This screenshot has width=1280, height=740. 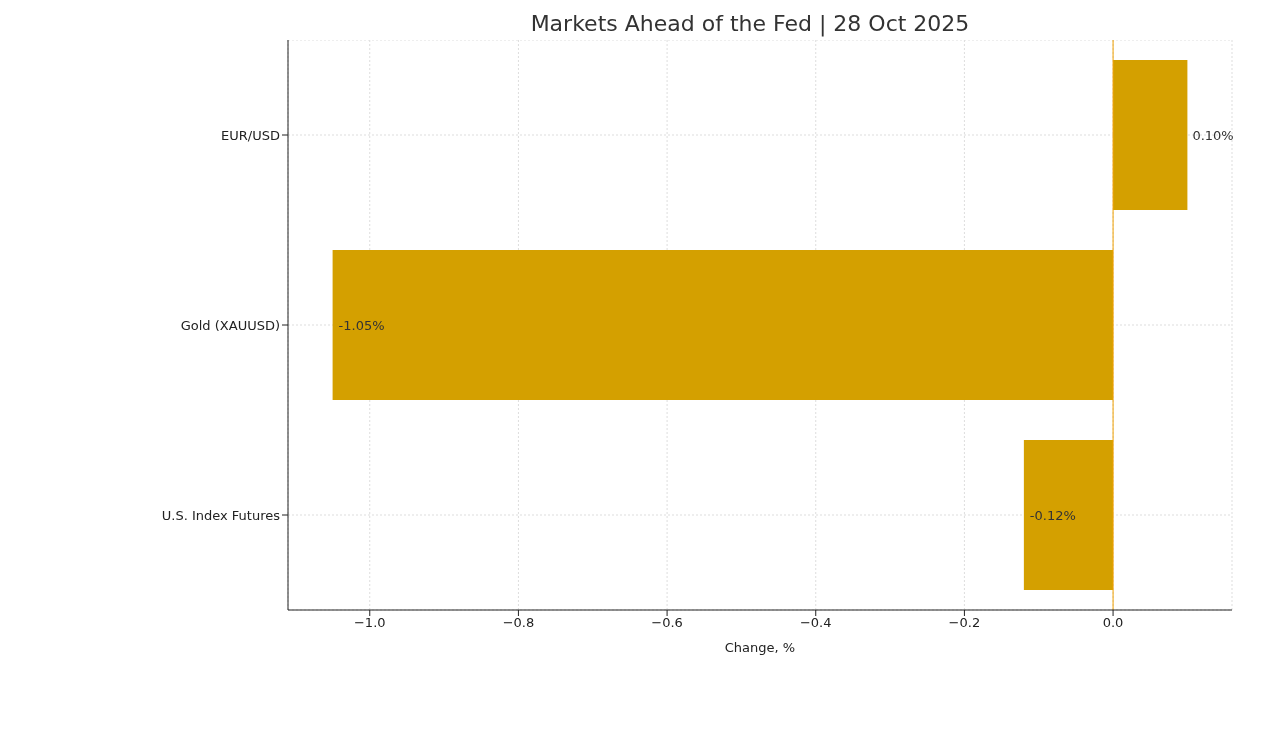 I want to click on chart-title: Markets Ahead of the Fed | 28 Oct 2025, so click(x=750, y=24).